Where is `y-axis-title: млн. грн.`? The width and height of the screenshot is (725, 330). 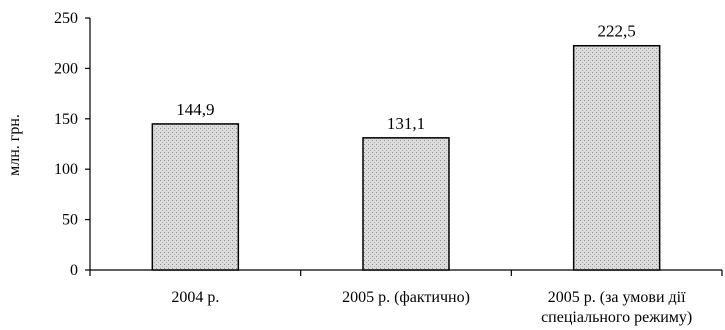 y-axis-title: млн. грн. is located at coordinates (14, 145).